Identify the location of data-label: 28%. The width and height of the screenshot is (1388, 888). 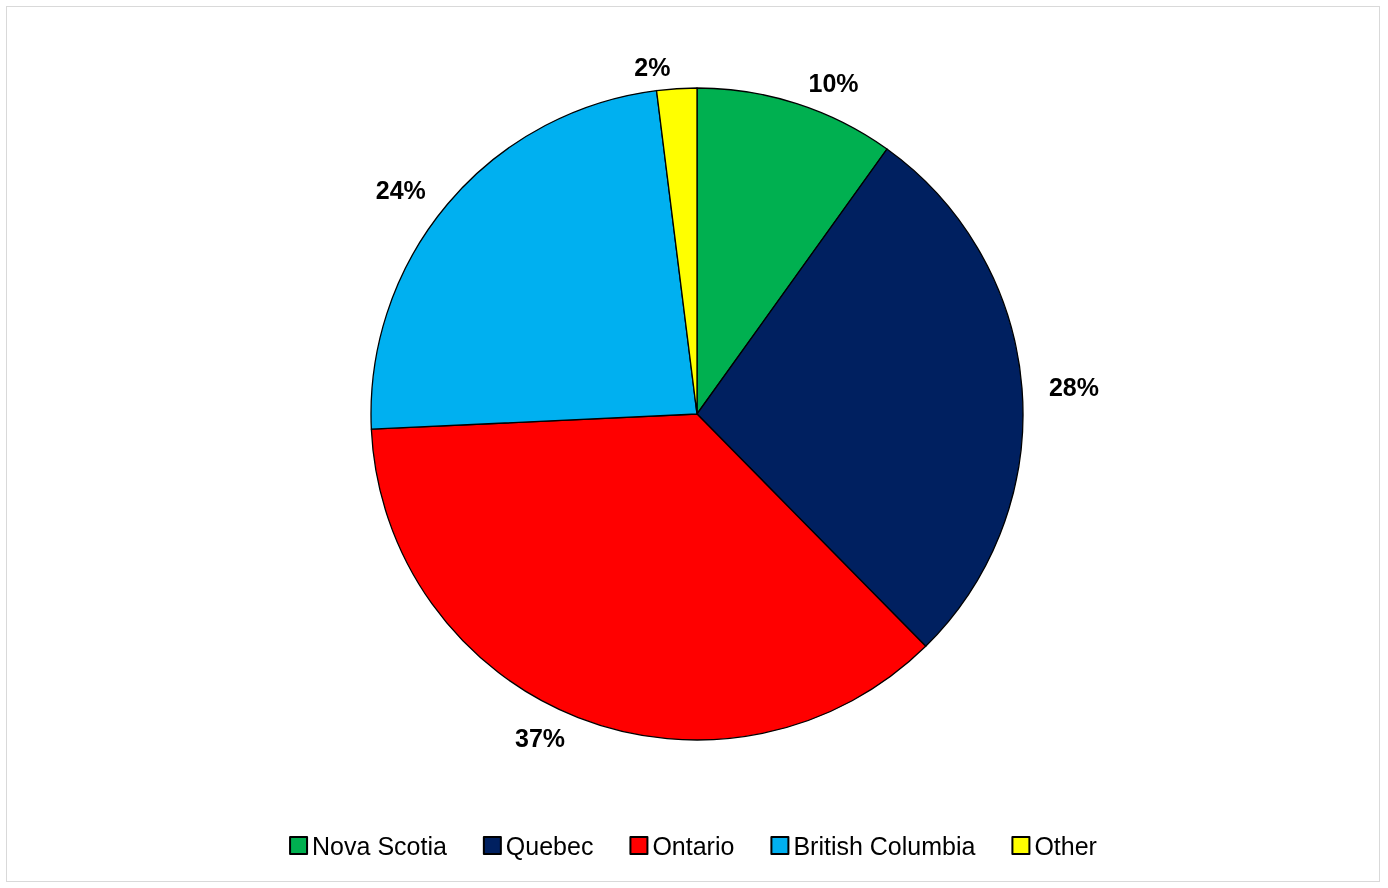
(1073, 386).